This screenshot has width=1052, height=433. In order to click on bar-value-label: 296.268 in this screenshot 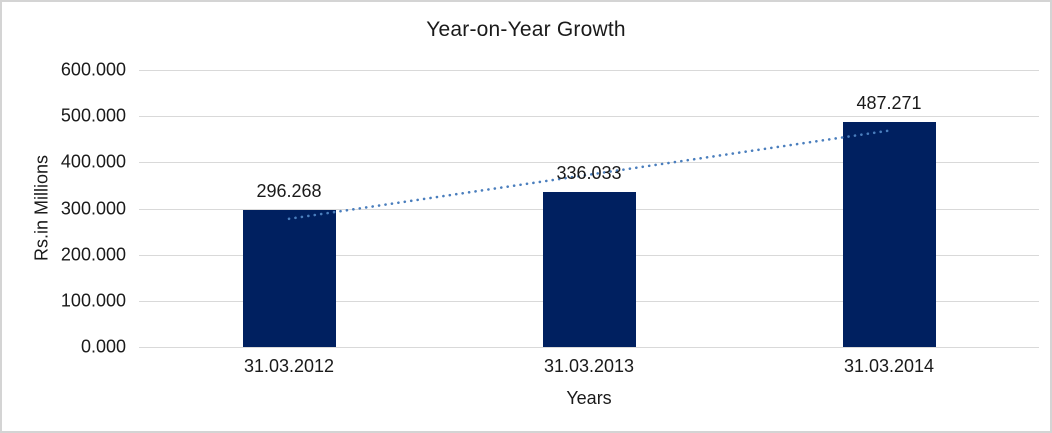, I will do `click(289, 191)`.